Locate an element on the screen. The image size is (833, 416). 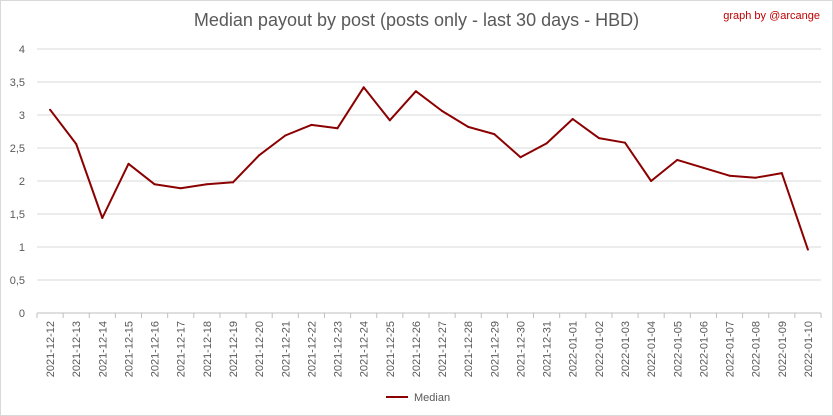
x-tick-label: 2021-12-15 is located at coordinates (129, 349).